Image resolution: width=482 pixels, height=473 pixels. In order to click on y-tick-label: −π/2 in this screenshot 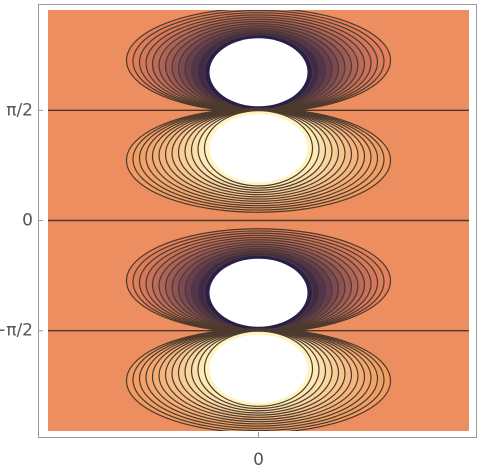, I will do `click(16, 331)`.